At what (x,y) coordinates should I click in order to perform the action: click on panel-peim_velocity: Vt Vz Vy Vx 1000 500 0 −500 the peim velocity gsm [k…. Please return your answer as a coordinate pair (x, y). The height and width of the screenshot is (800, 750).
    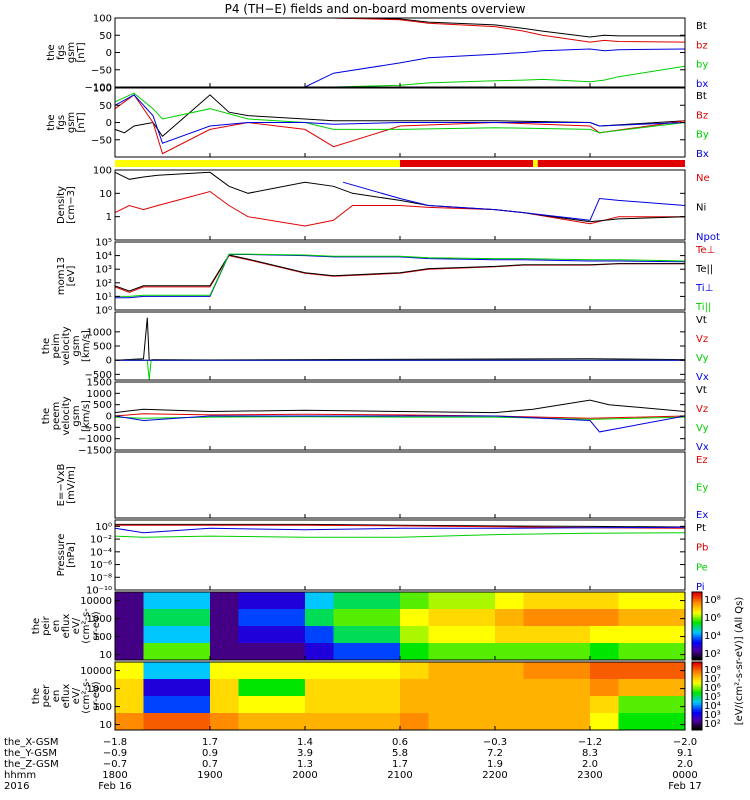
    Looking at the image, I should click on (375, 347).